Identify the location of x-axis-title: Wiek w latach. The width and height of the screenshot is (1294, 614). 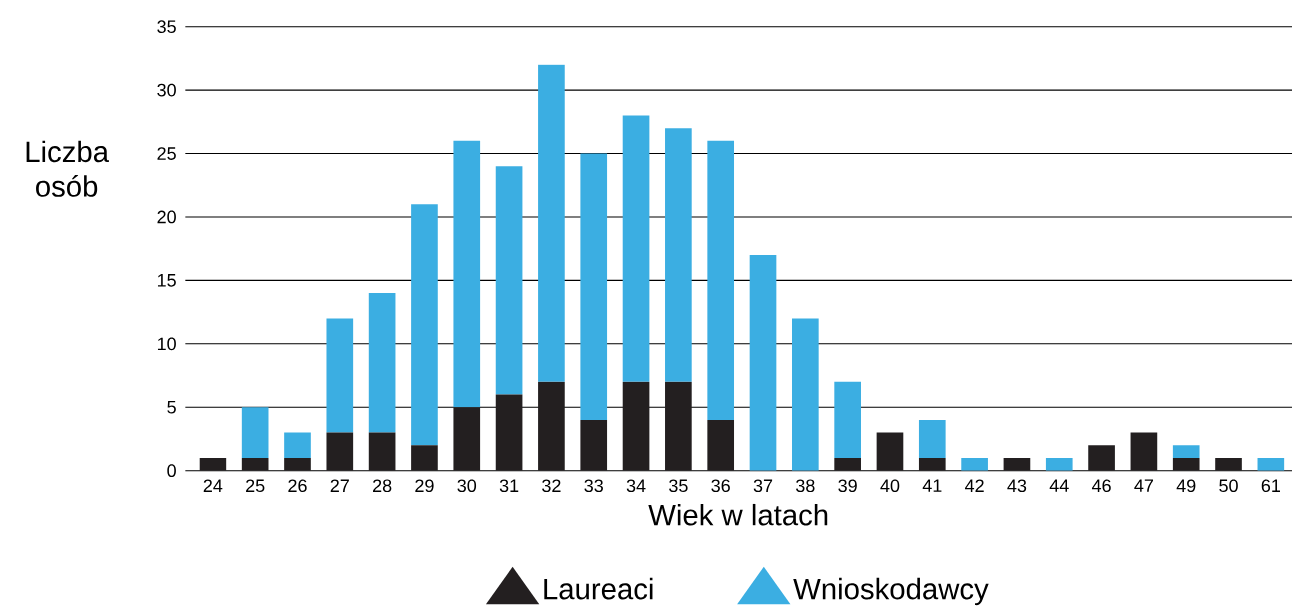
(738, 514).